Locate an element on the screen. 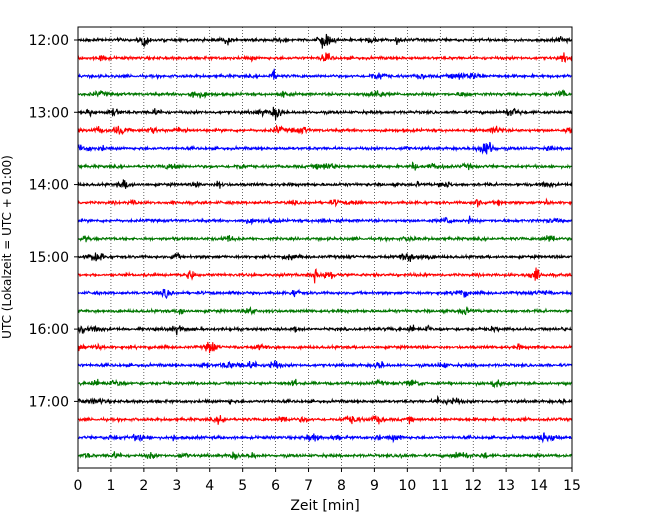  y-tick-label: 12:00 is located at coordinates (49, 41).